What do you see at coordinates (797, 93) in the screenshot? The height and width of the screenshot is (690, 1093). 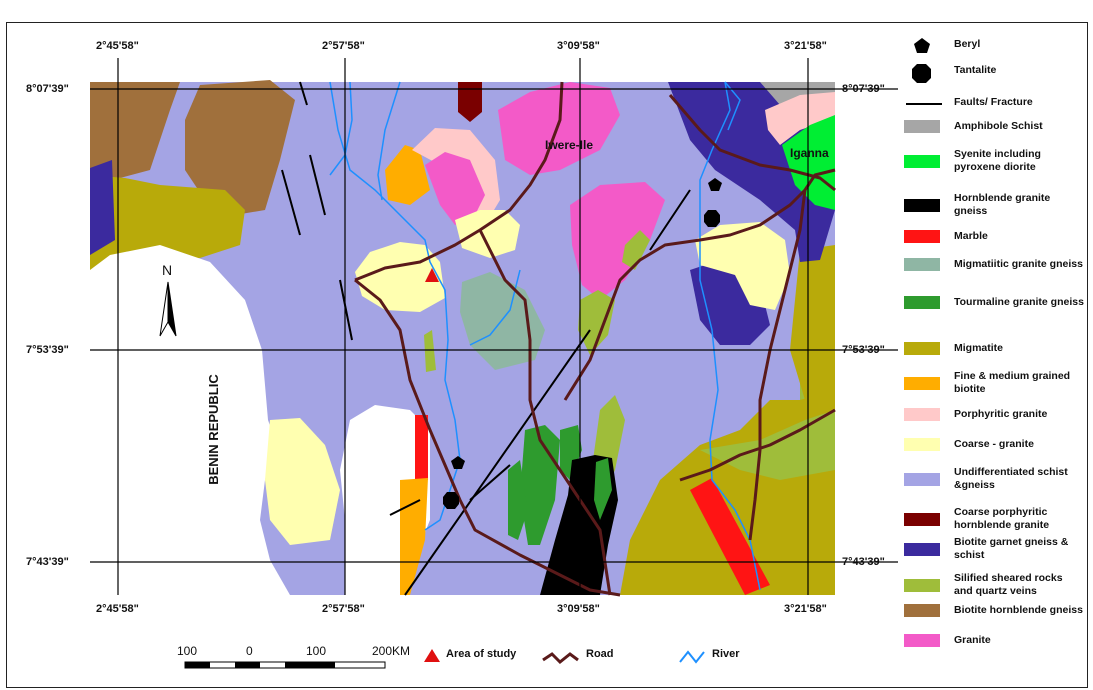 I see `unit-amphibole-schist` at bounding box center [797, 93].